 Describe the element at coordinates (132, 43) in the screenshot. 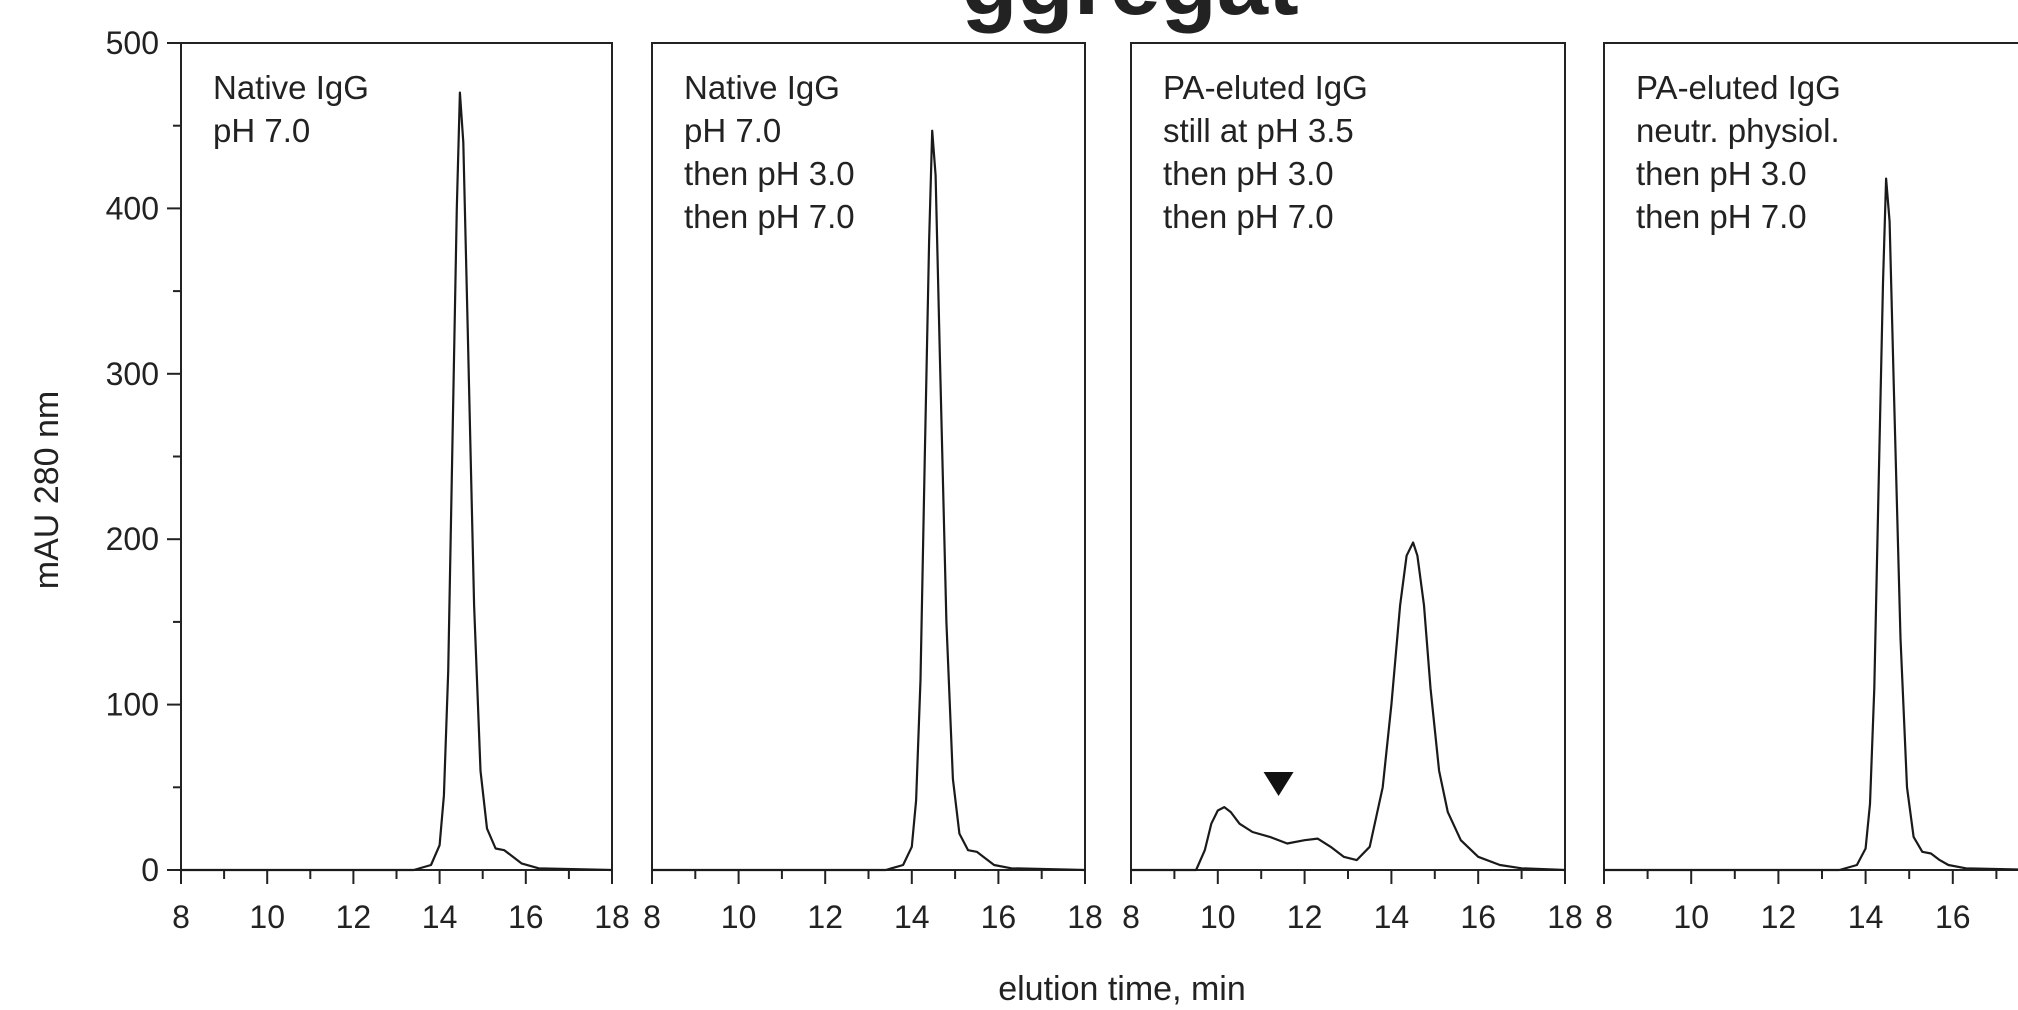

I see `y-tick-label: 500` at that location.